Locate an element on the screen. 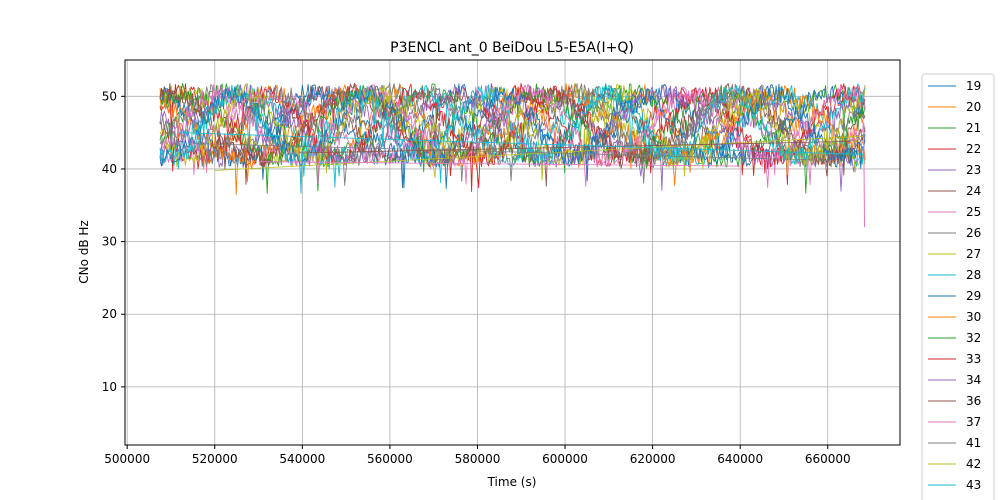 The height and width of the screenshot is (500, 1000). x-tick-label: 580000 is located at coordinates (478, 459).